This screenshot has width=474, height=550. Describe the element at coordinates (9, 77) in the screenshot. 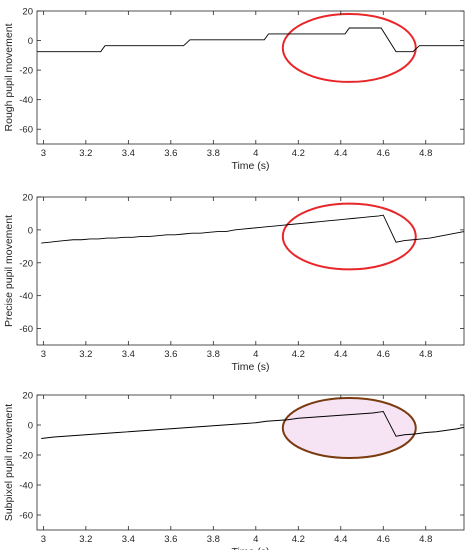

I see `y-axis-title: Rough pupil movement` at that location.